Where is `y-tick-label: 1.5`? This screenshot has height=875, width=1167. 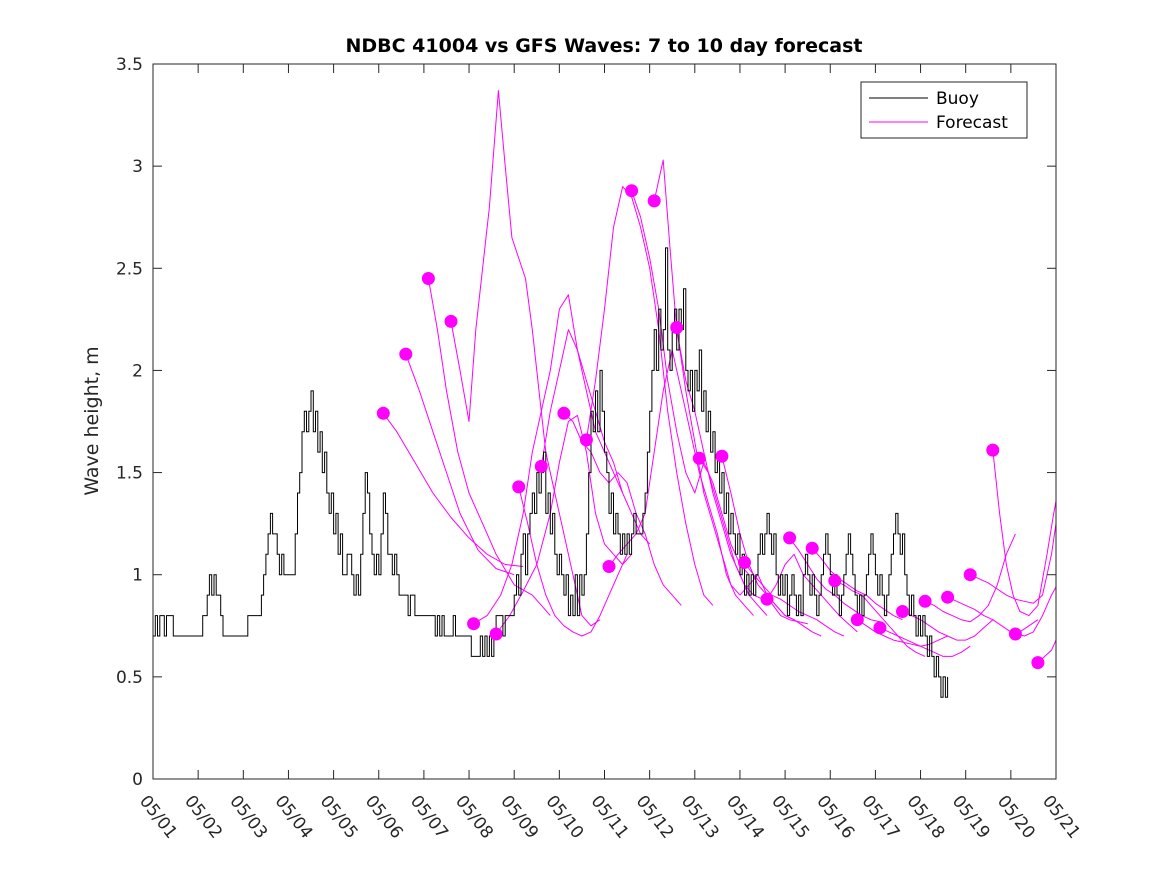 y-tick-label: 1.5 is located at coordinates (129, 474).